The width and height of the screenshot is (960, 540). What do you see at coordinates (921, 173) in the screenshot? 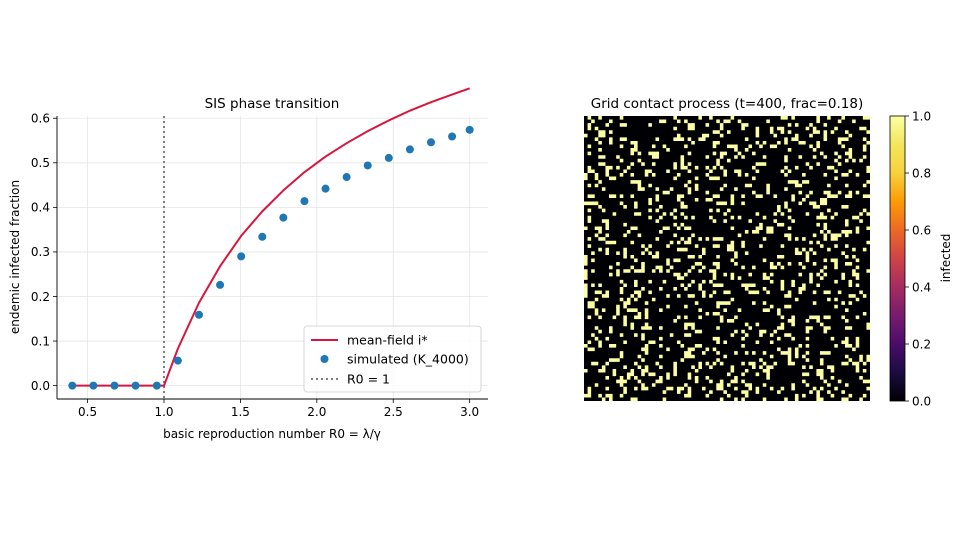
I see `colorbar-tick-label: 0.8` at bounding box center [921, 173].